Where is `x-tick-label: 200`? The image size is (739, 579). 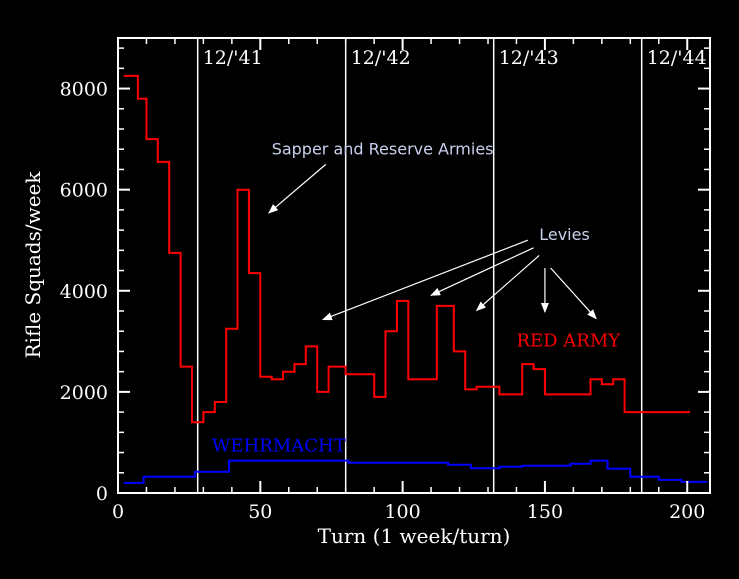 x-tick-label: 200 is located at coordinates (687, 512).